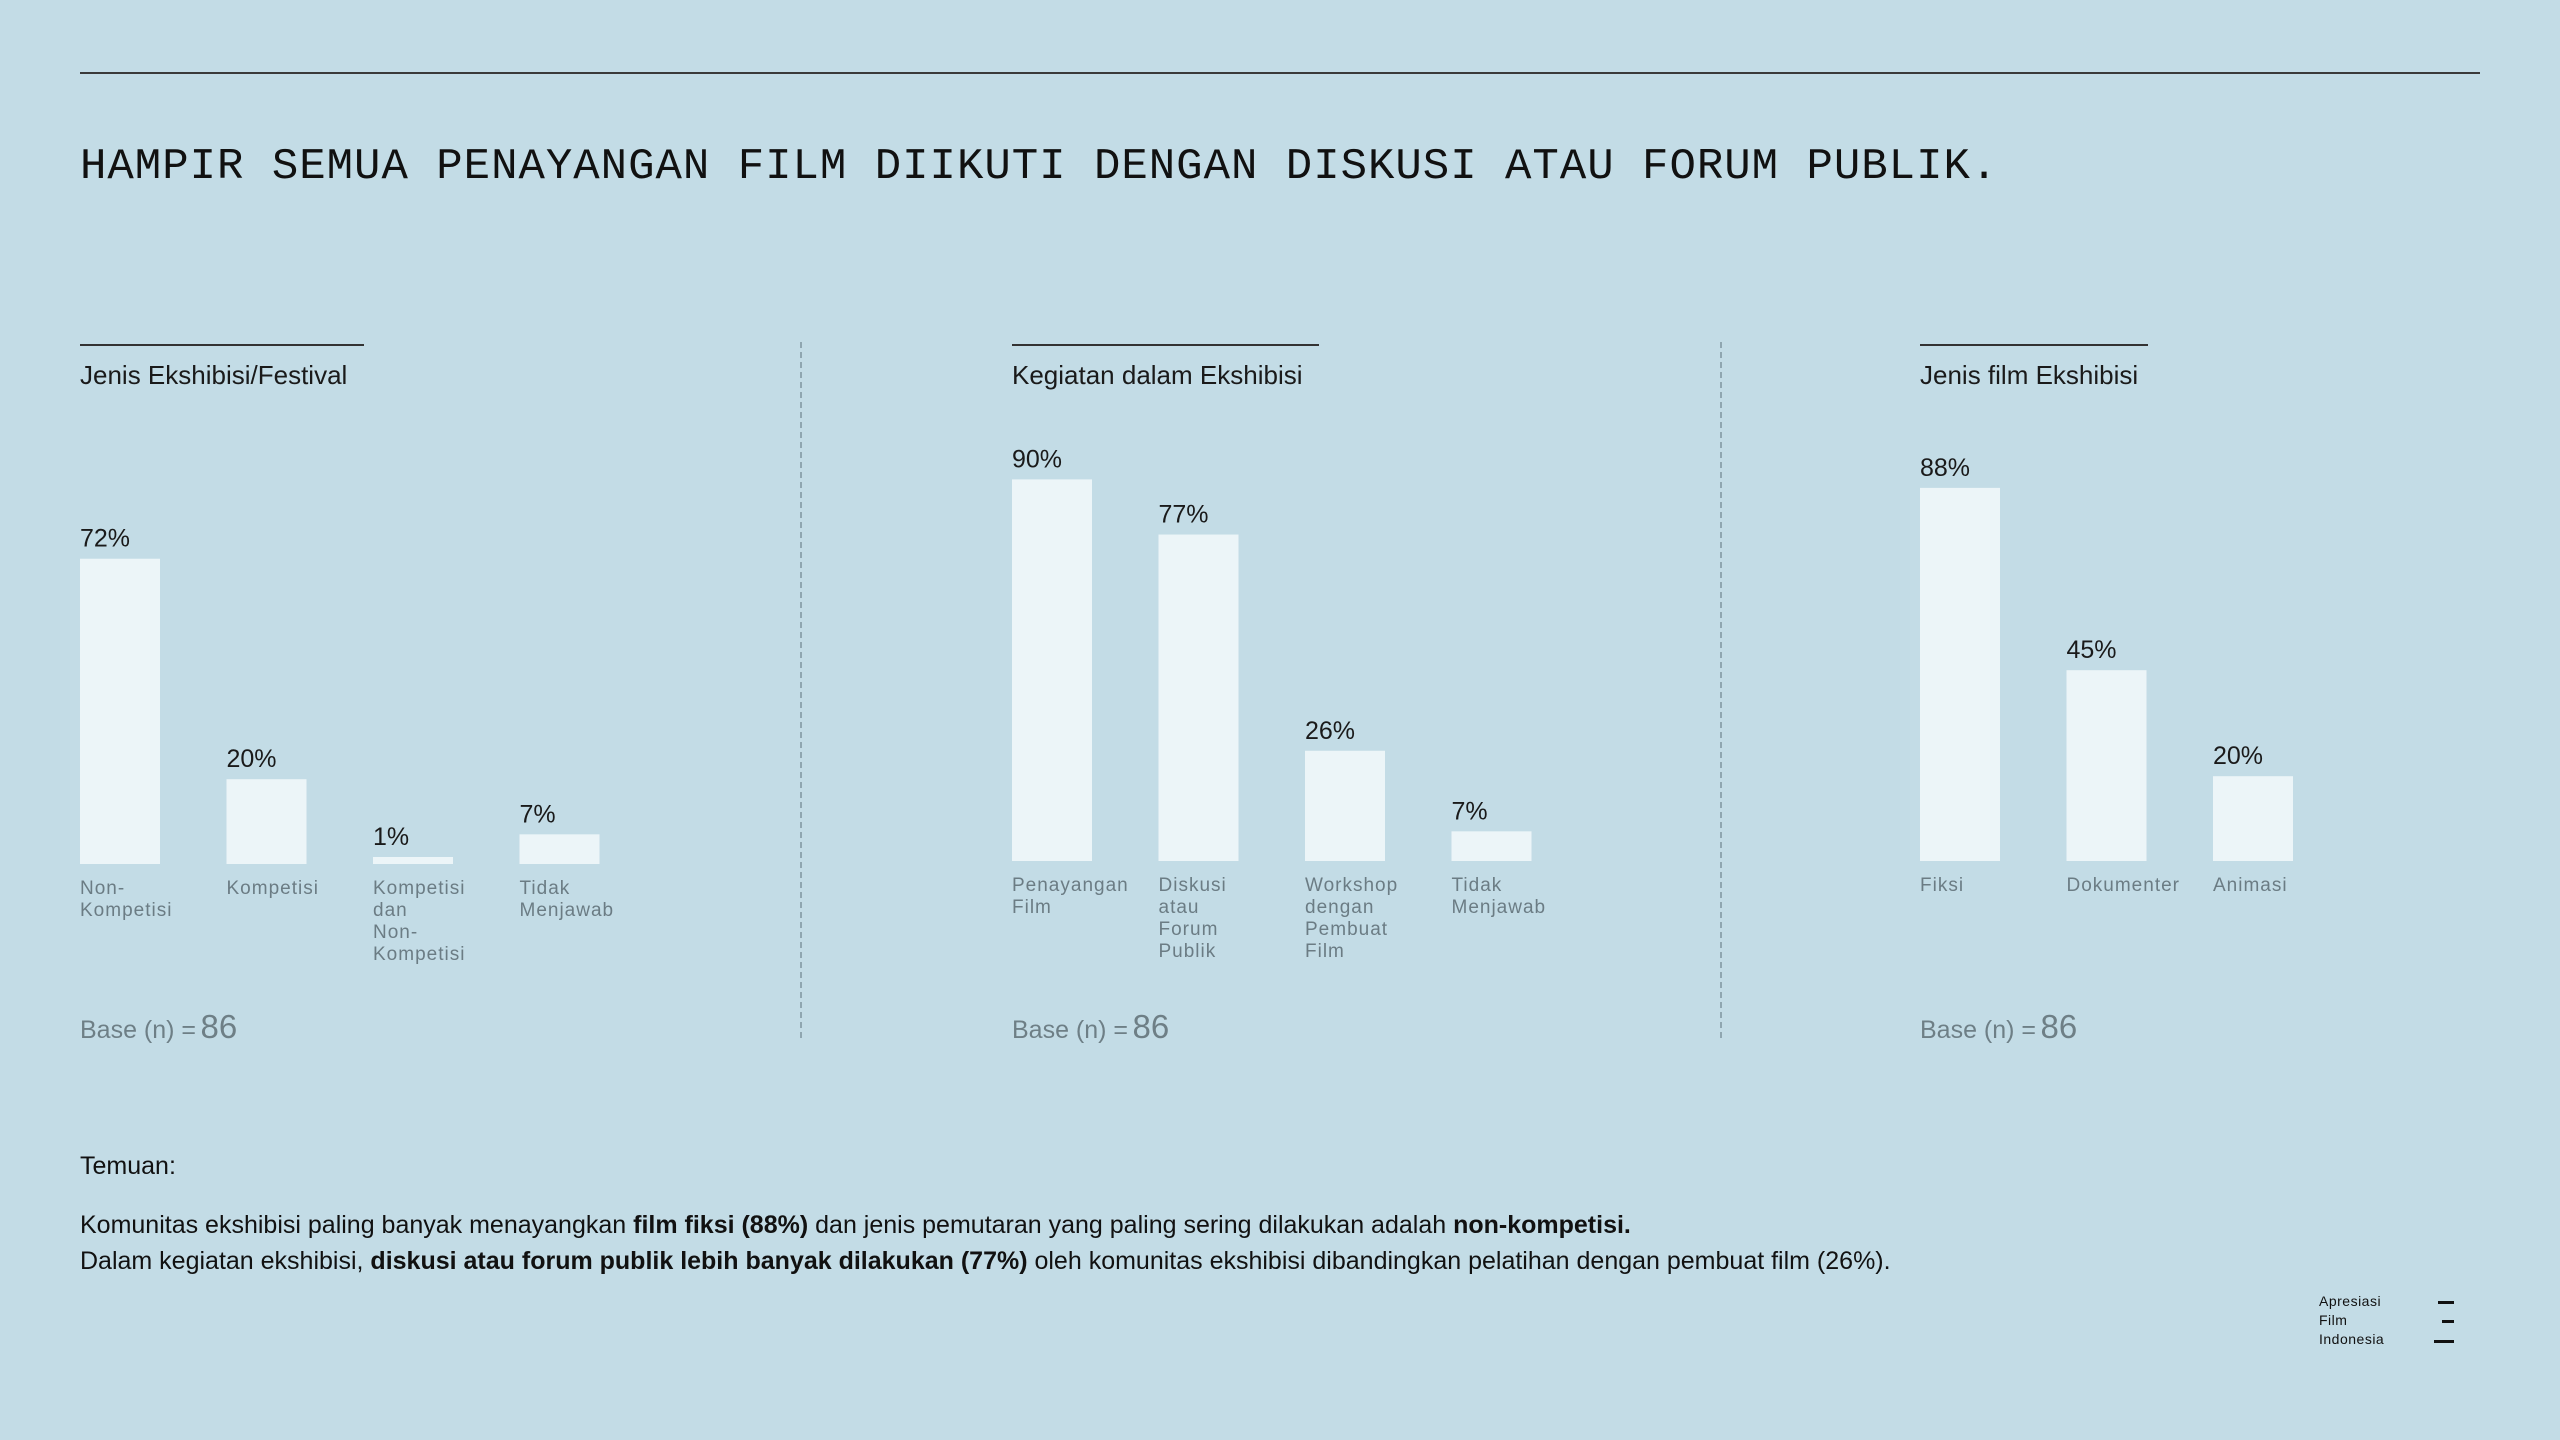 This screenshot has width=2560, height=1440. I want to click on category-label: Non-Kompetisi, so click(126, 899).